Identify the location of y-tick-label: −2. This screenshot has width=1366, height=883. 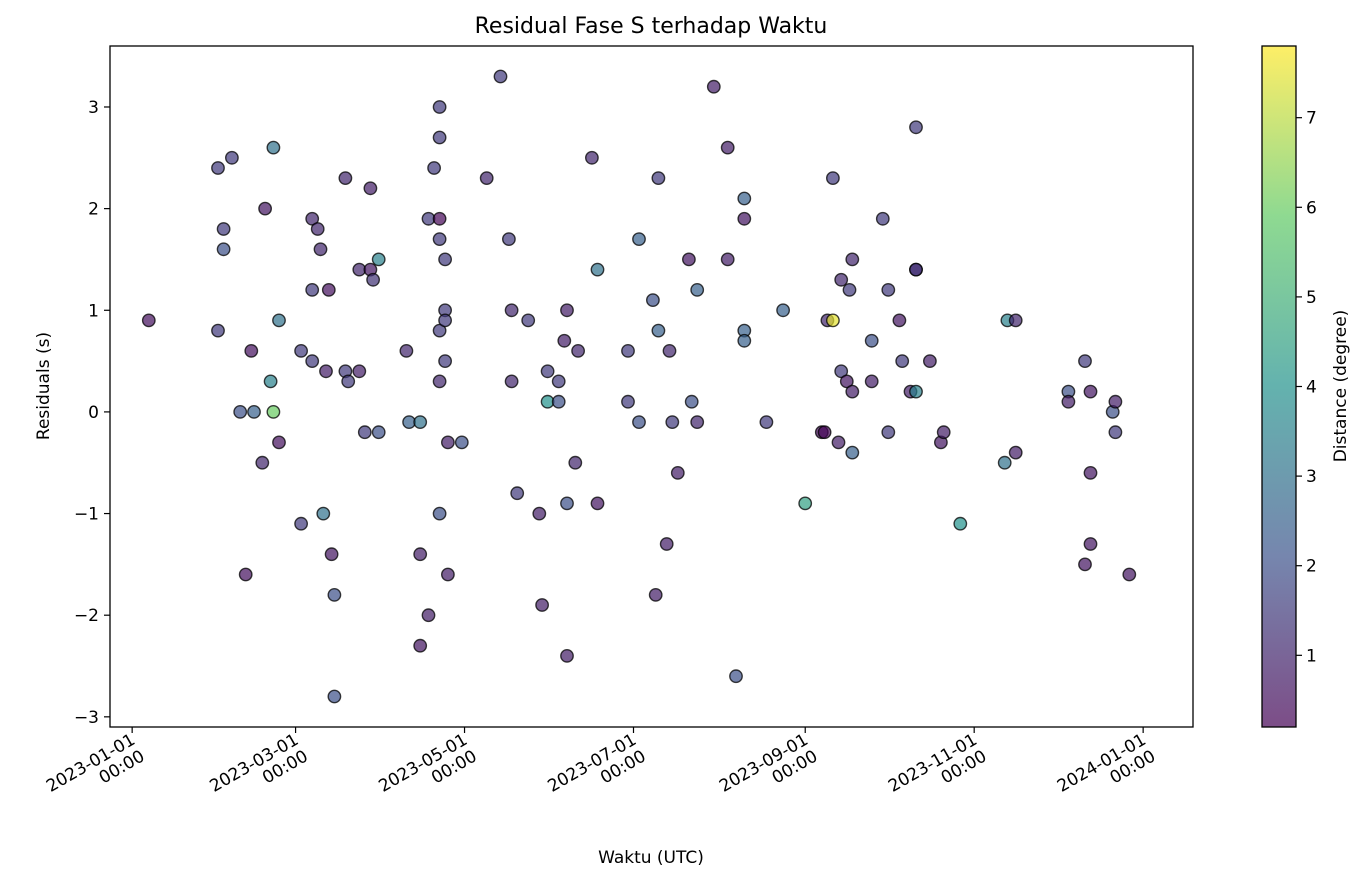
(86, 616).